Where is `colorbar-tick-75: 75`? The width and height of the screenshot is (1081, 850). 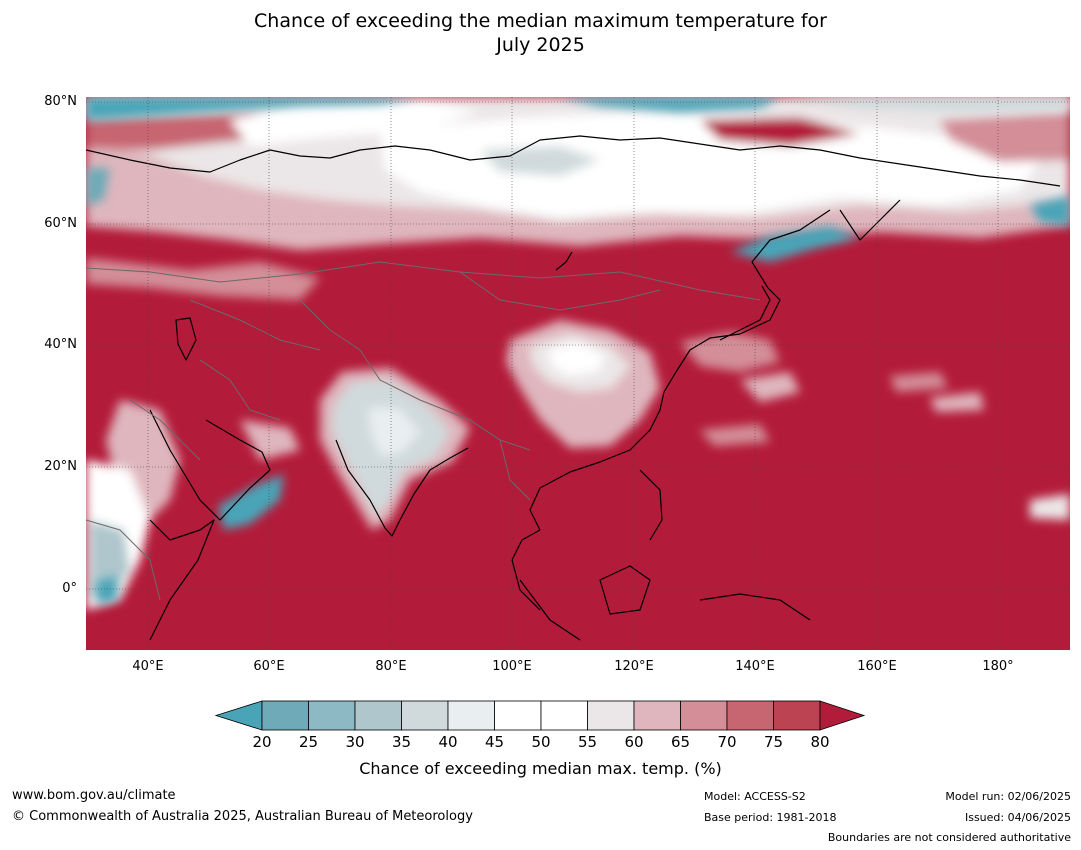 colorbar-tick-75: 75 is located at coordinates (773, 742).